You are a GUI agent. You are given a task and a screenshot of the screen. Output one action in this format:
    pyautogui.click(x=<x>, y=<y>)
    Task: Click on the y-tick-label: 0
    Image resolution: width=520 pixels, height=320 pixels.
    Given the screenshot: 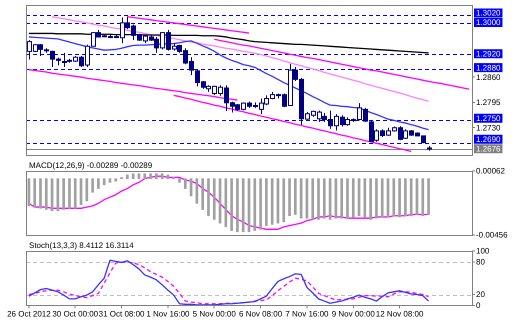 What is the action you would take?
    pyautogui.click(x=478, y=305)
    